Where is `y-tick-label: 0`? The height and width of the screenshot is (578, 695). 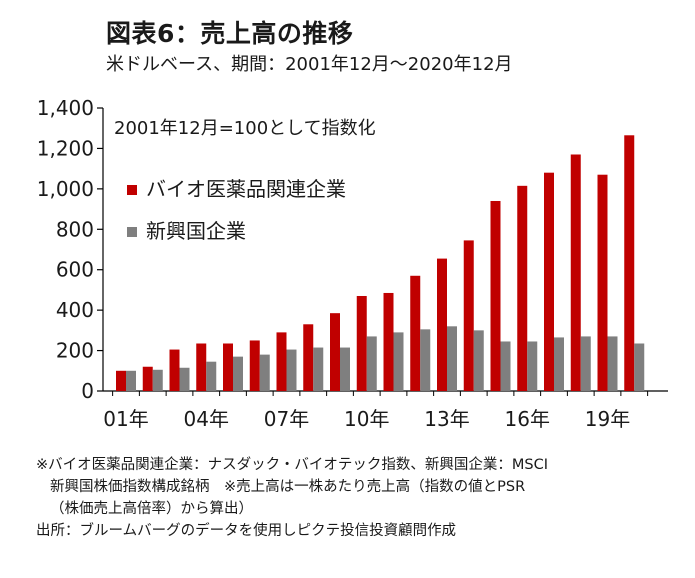
y-tick-label: 0 is located at coordinates (87, 391).